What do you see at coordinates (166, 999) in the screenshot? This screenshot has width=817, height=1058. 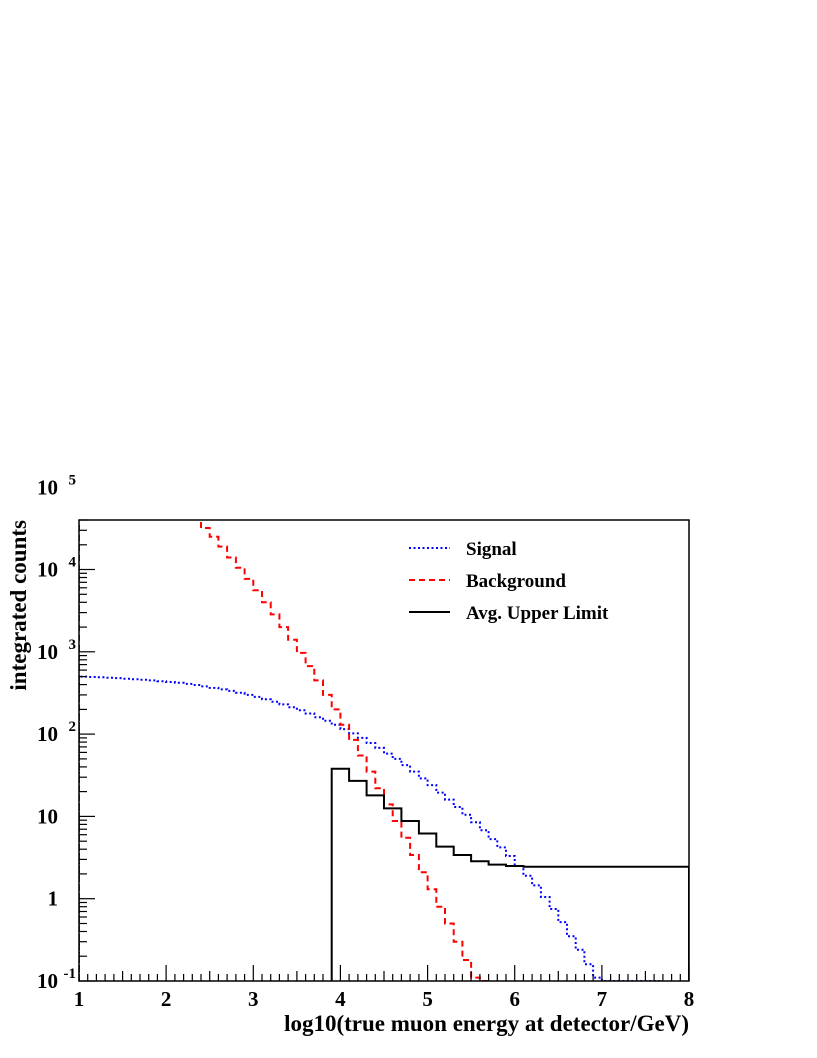 I see `x-tick-label: 2` at bounding box center [166, 999].